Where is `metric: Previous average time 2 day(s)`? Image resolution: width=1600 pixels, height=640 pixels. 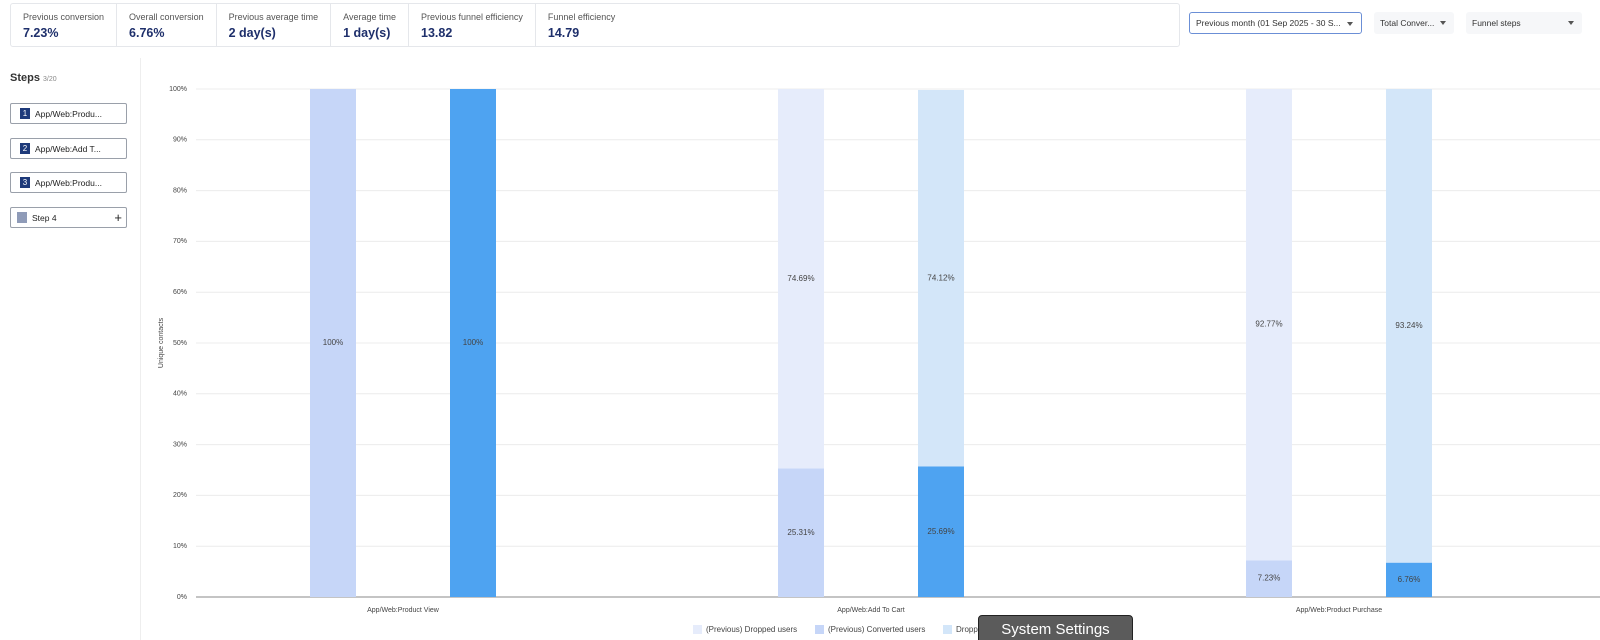 metric: Previous average time 2 day(s) is located at coordinates (274, 25).